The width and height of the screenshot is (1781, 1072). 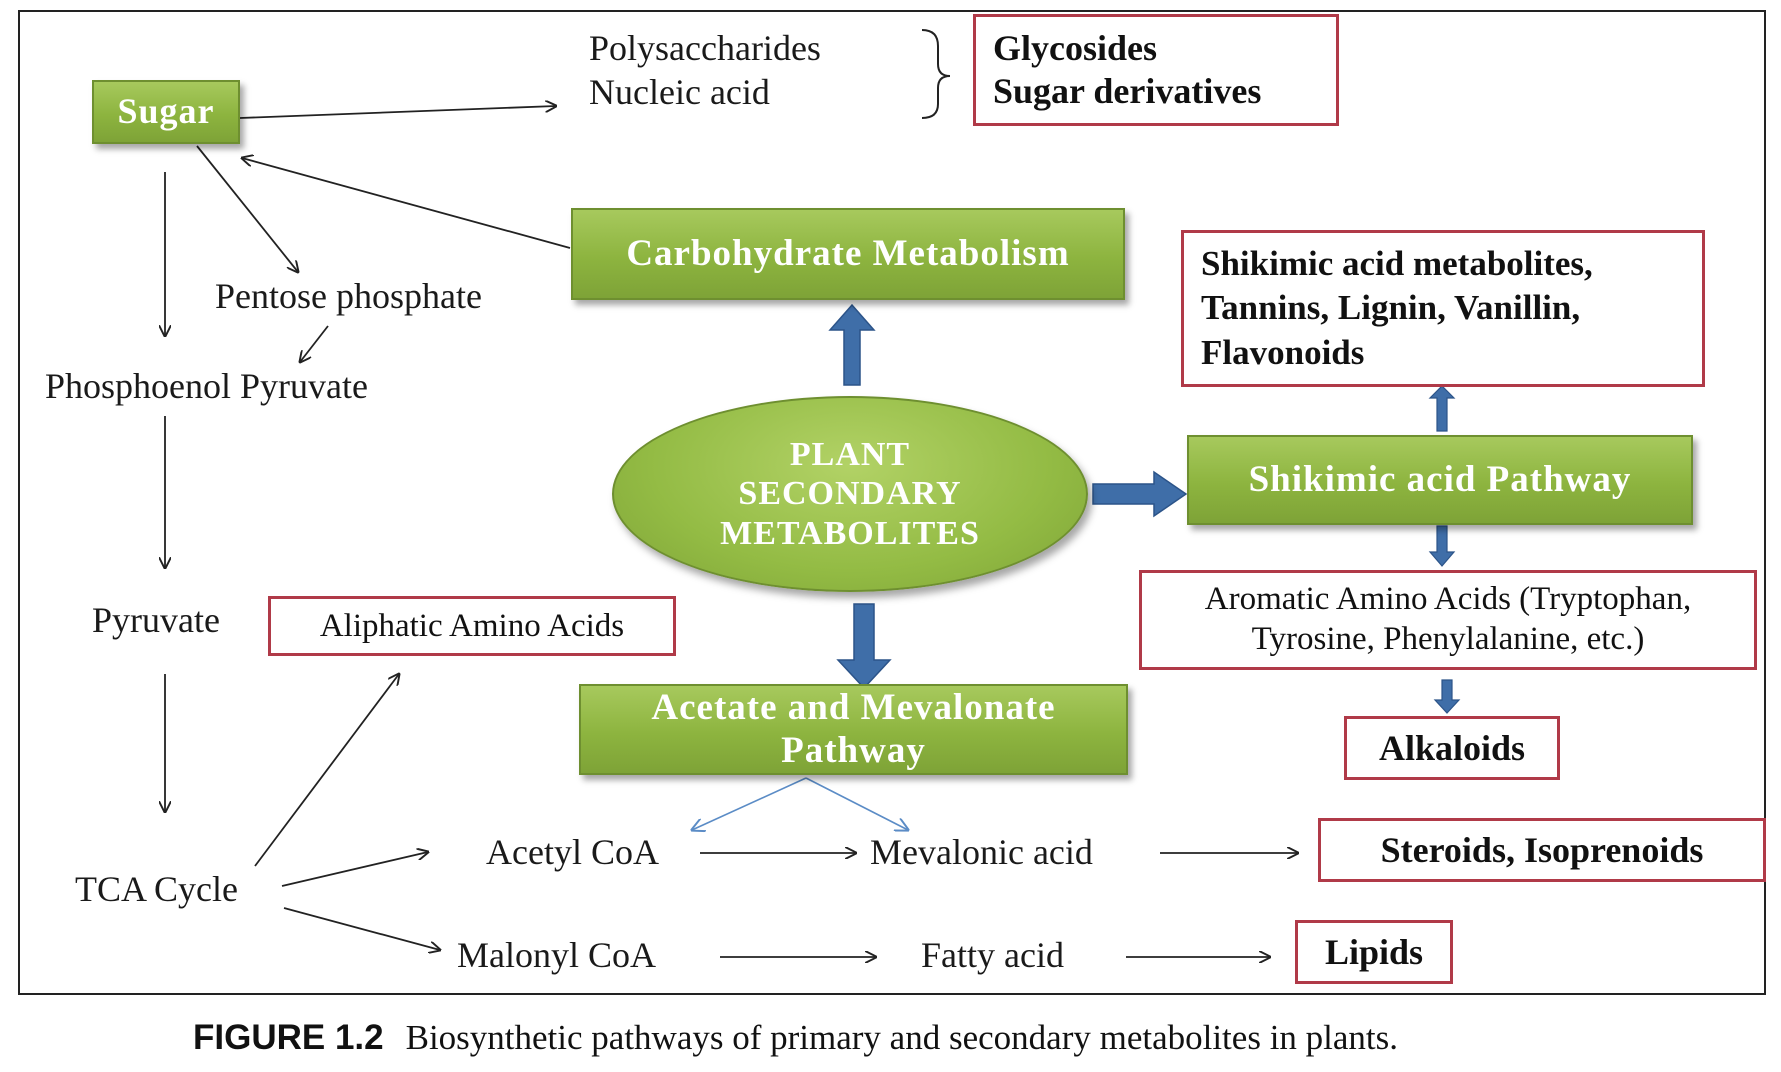 What do you see at coordinates (1447, 696) in the screenshot?
I see `block-arrow-down-to-alkaloids` at bounding box center [1447, 696].